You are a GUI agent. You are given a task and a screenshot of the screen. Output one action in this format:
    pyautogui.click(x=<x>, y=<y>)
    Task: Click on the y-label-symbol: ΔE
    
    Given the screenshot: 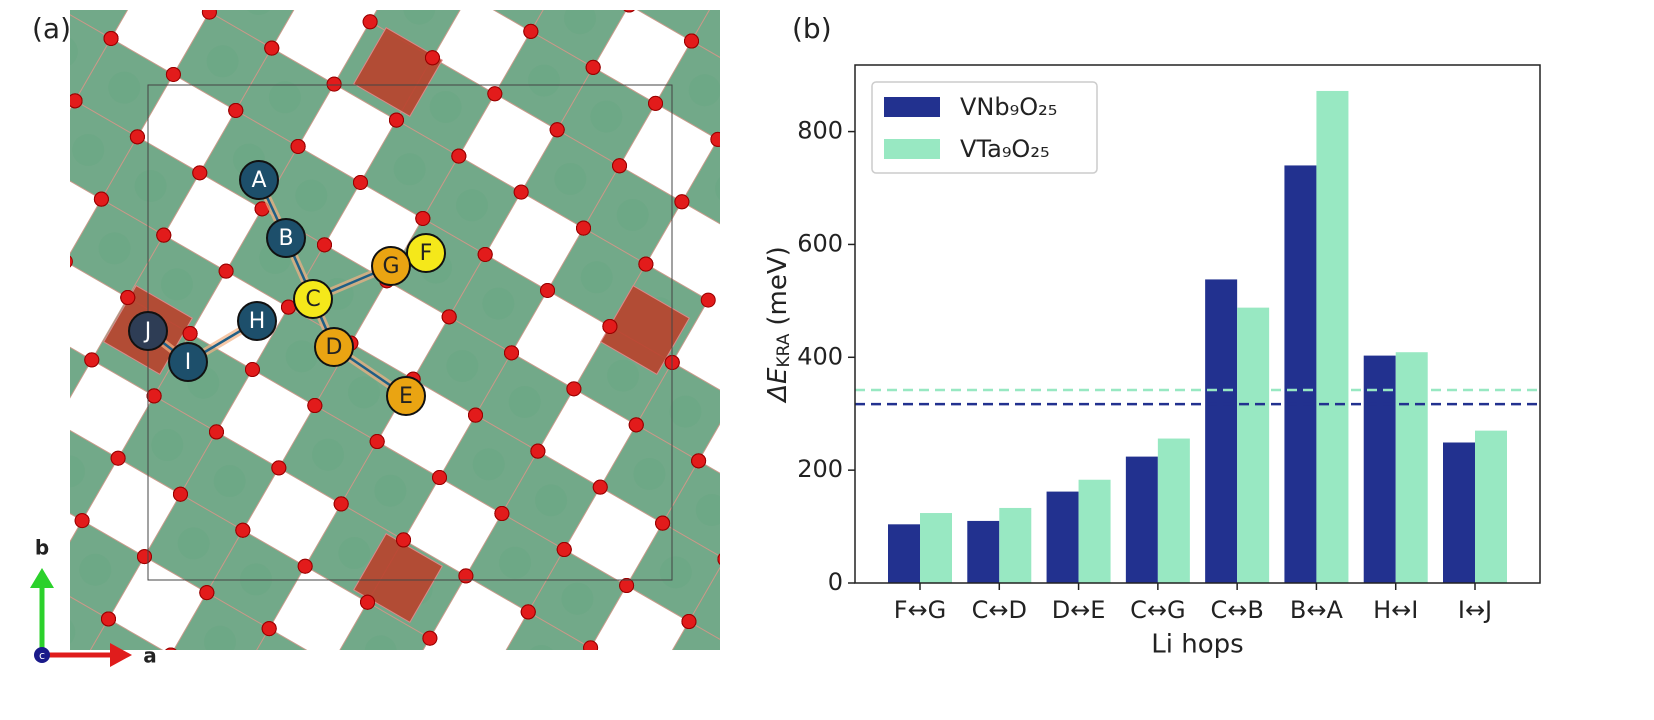 What is the action you would take?
    pyautogui.click(x=778, y=385)
    